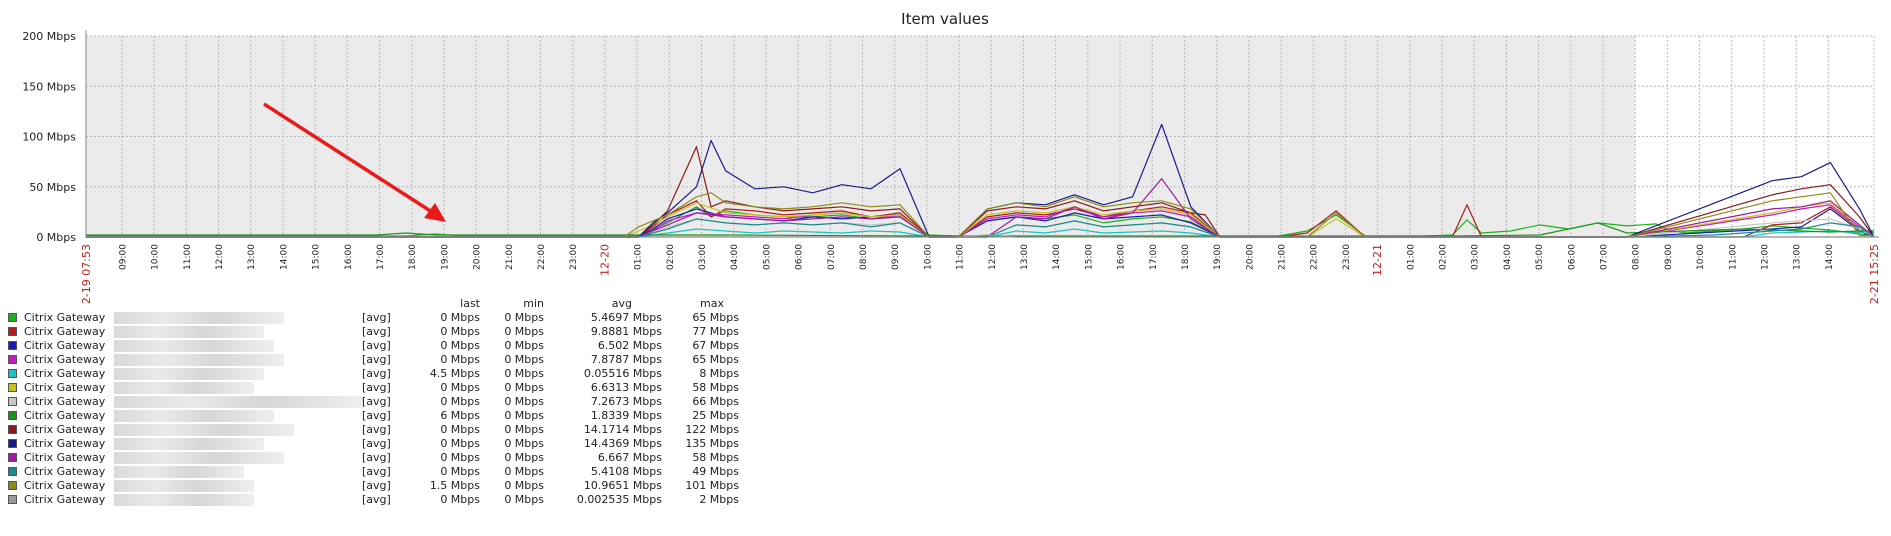 Image resolution: width=1891 pixels, height=536 pixels. I want to click on x-tick-label: 12-20, so click(604, 260).